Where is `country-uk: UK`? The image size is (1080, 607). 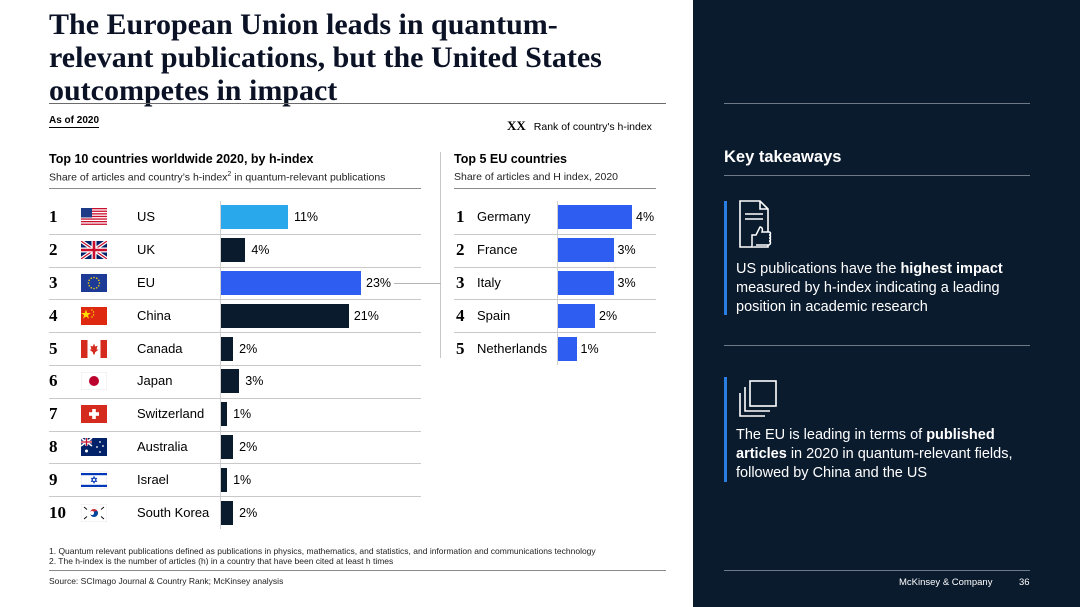
country-uk: UK is located at coordinates (146, 250).